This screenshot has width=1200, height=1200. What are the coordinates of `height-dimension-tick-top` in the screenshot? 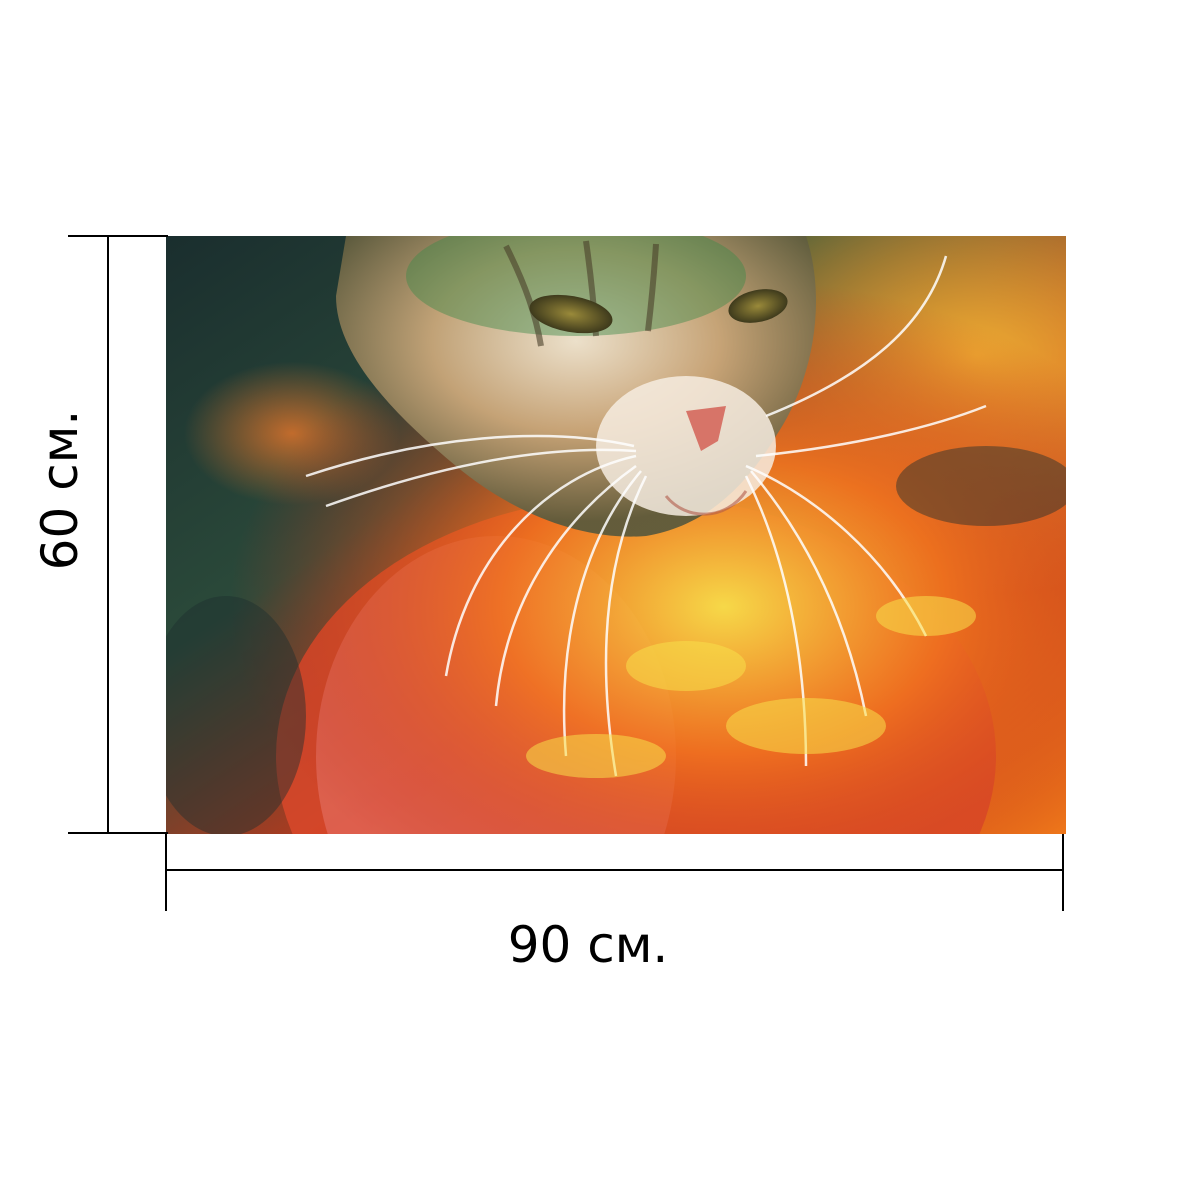 It's located at (118, 236).